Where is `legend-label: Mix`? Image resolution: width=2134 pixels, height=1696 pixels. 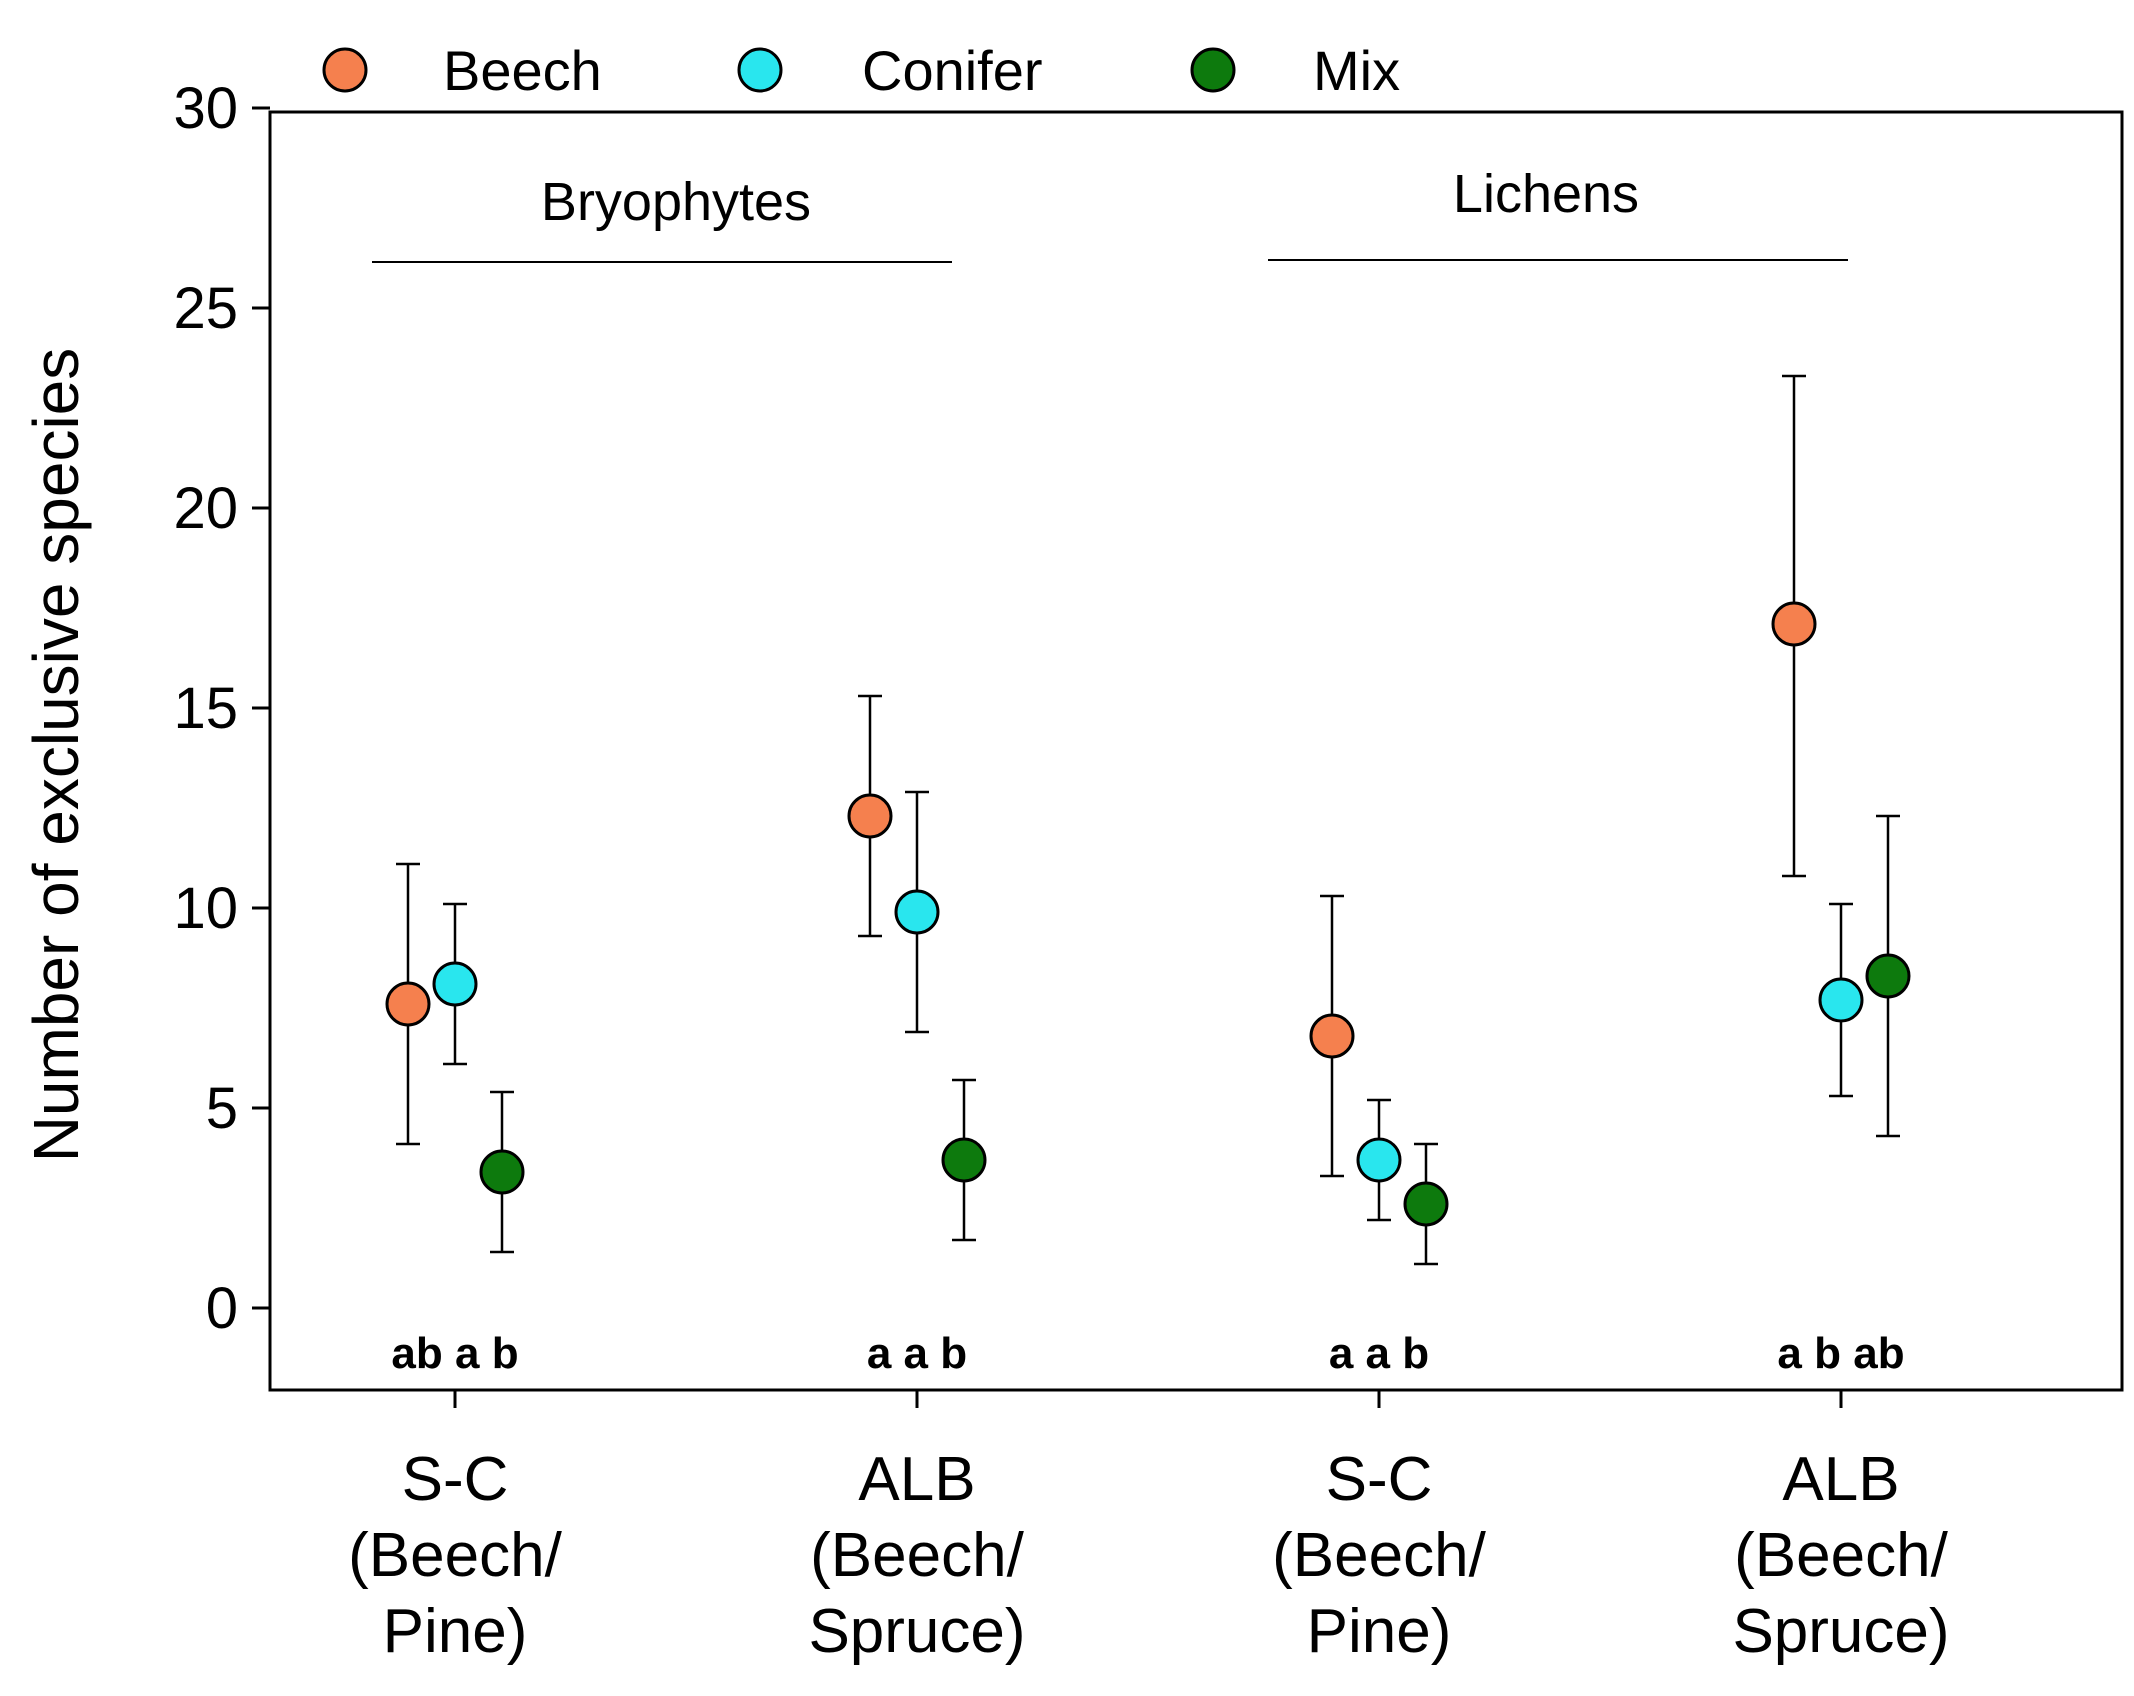 legend-label: Mix is located at coordinates (1356, 70).